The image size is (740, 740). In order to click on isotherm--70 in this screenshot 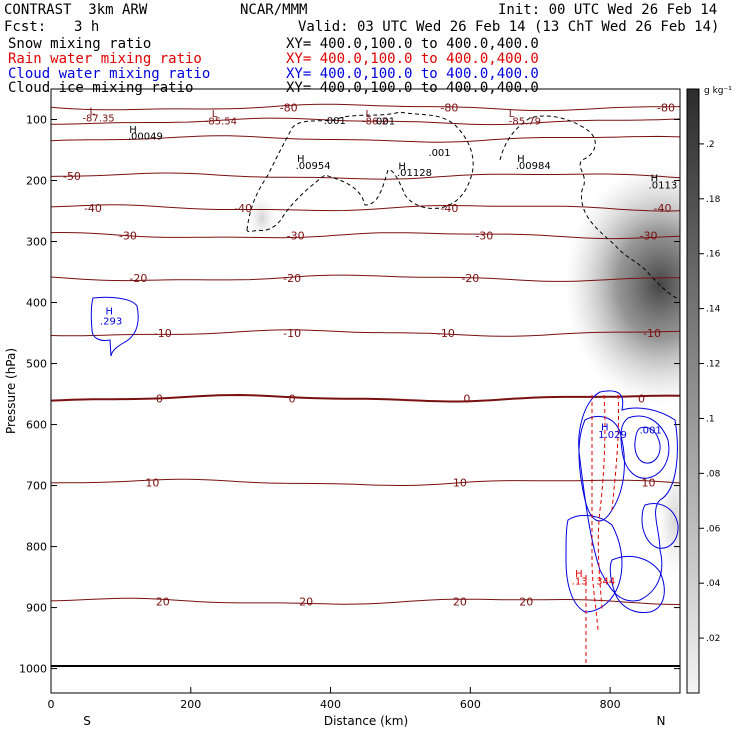, I will do `click(365, 121)`.